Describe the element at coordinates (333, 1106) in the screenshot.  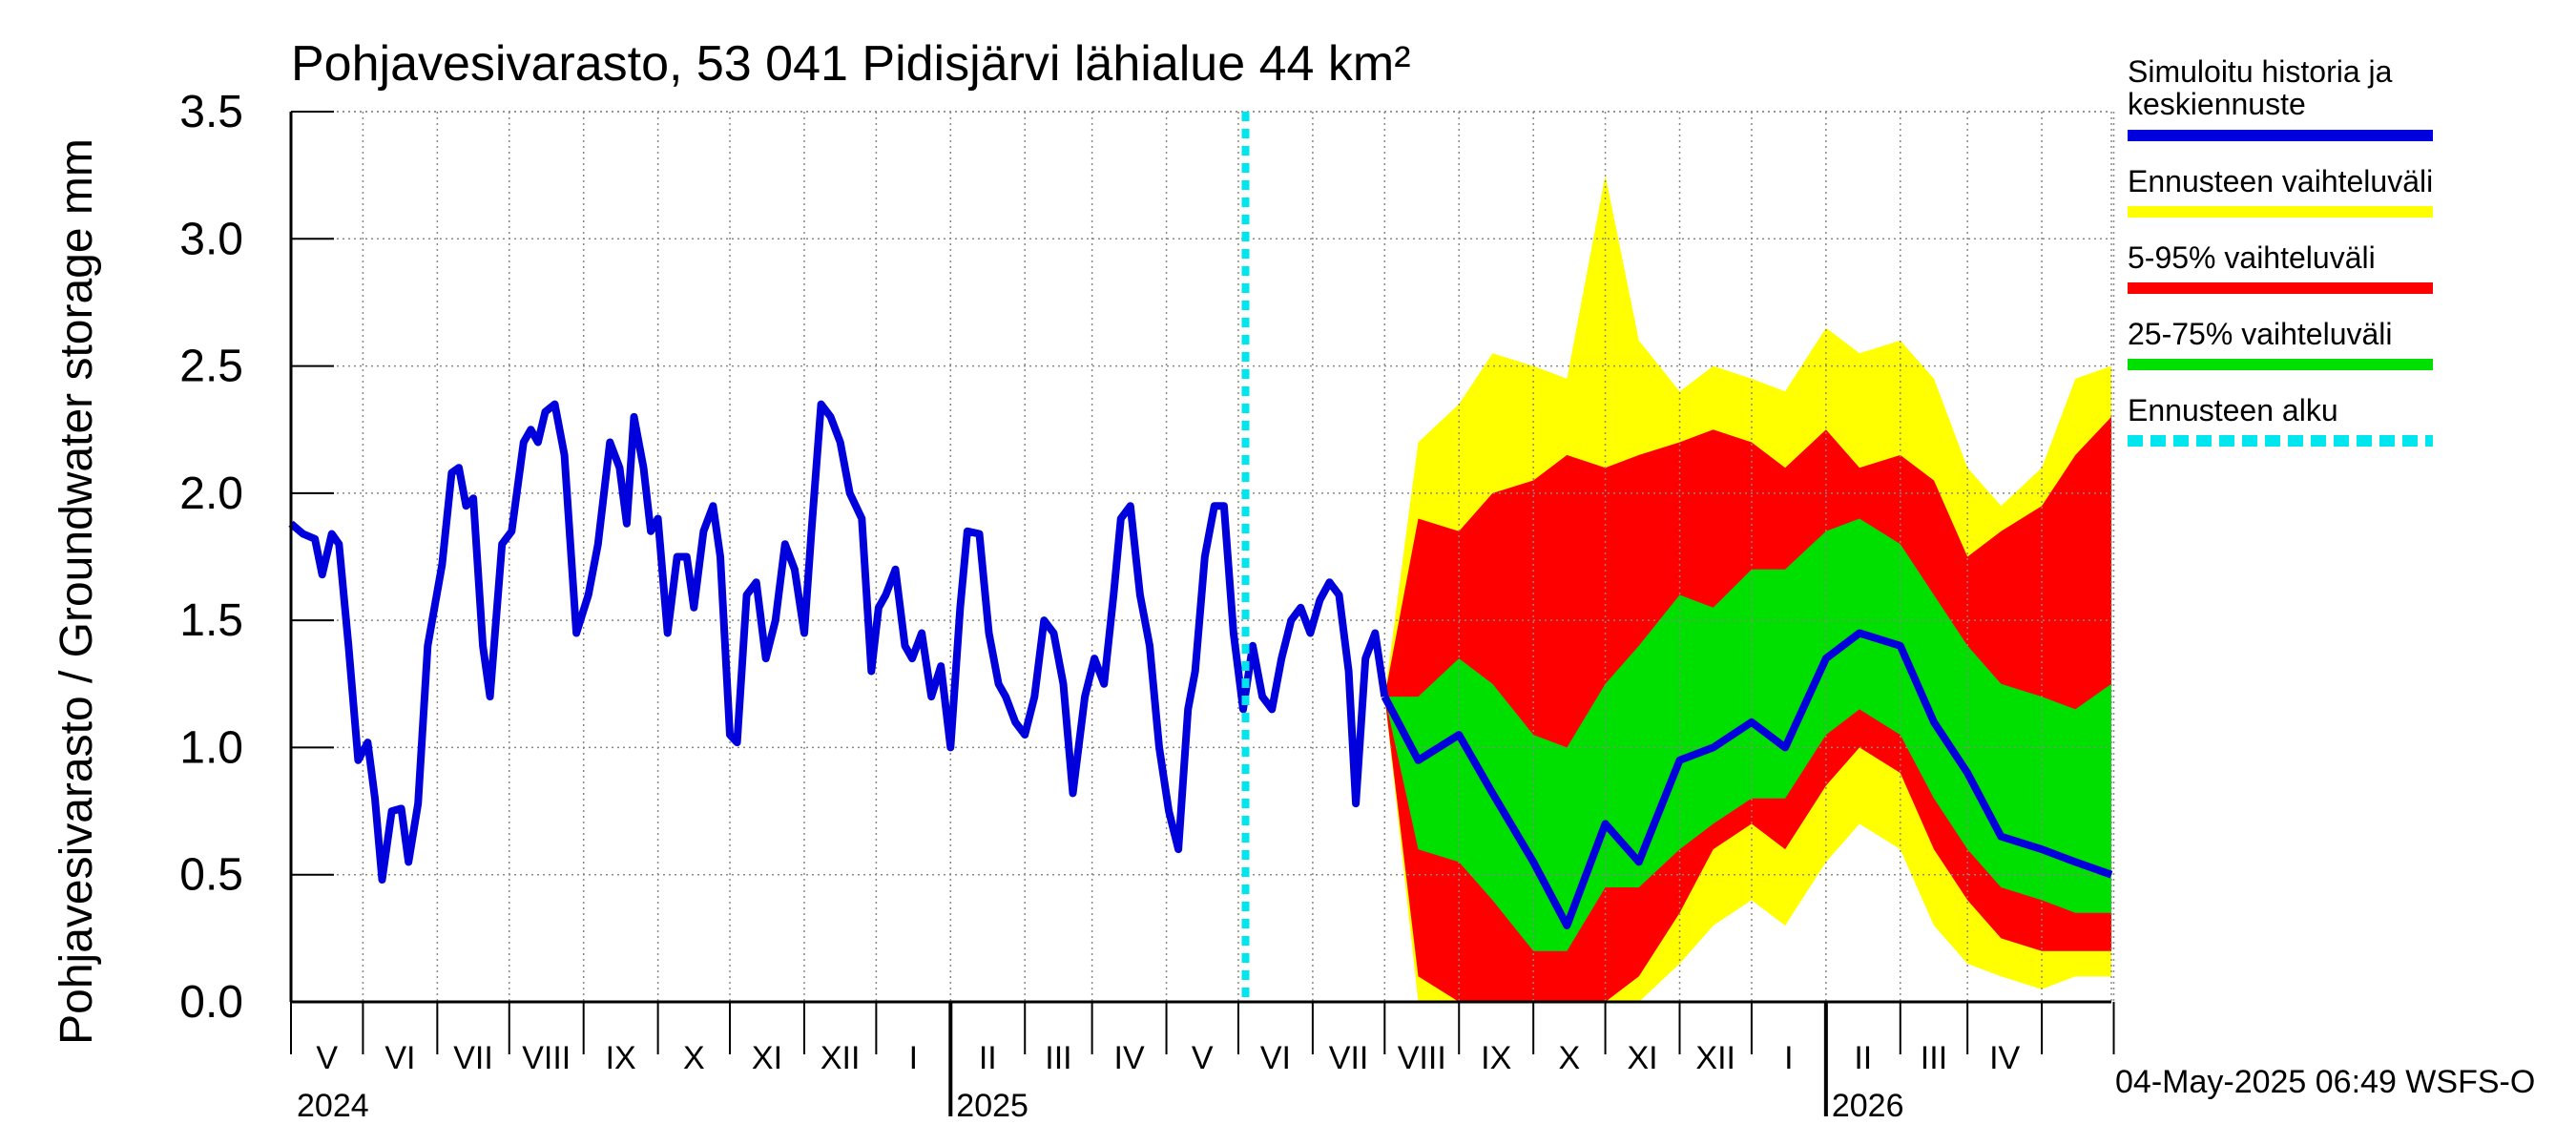
I see `year-label: 2024` at that location.